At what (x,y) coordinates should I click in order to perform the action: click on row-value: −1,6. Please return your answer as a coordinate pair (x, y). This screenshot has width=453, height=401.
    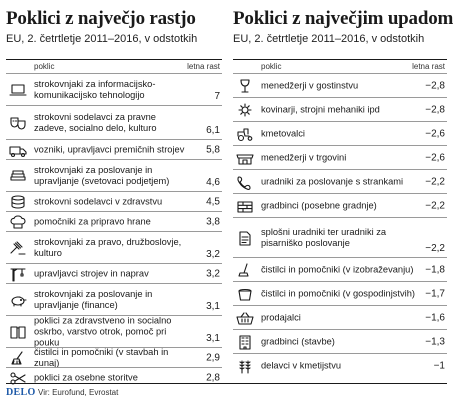
    Looking at the image, I should click on (435, 317).